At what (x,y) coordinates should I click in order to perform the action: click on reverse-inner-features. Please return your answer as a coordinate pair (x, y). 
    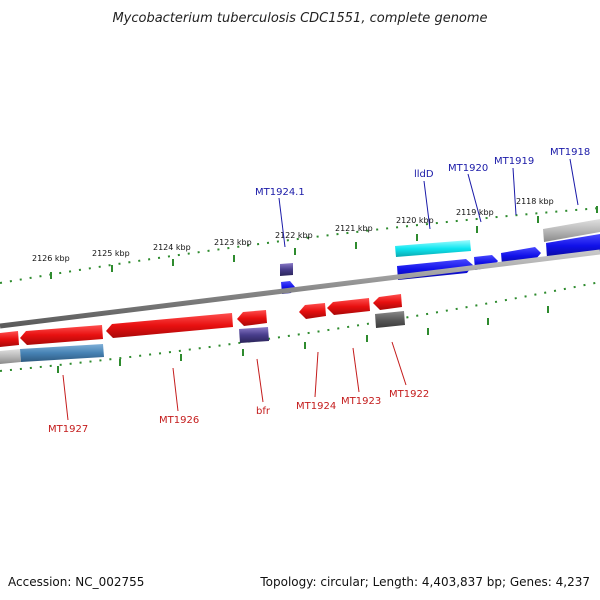
    Looking at the image, I should click on (202, 337).